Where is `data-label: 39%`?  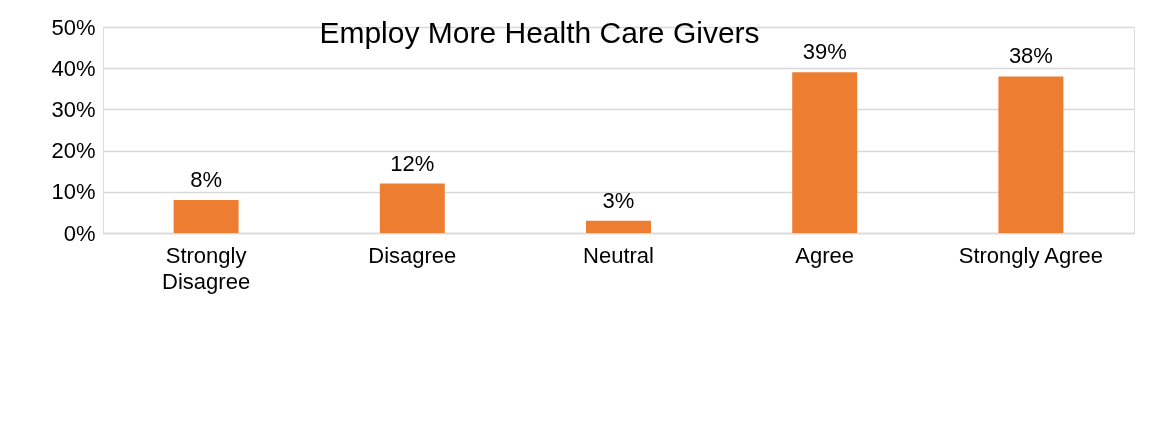 data-label: 39% is located at coordinates (824, 52).